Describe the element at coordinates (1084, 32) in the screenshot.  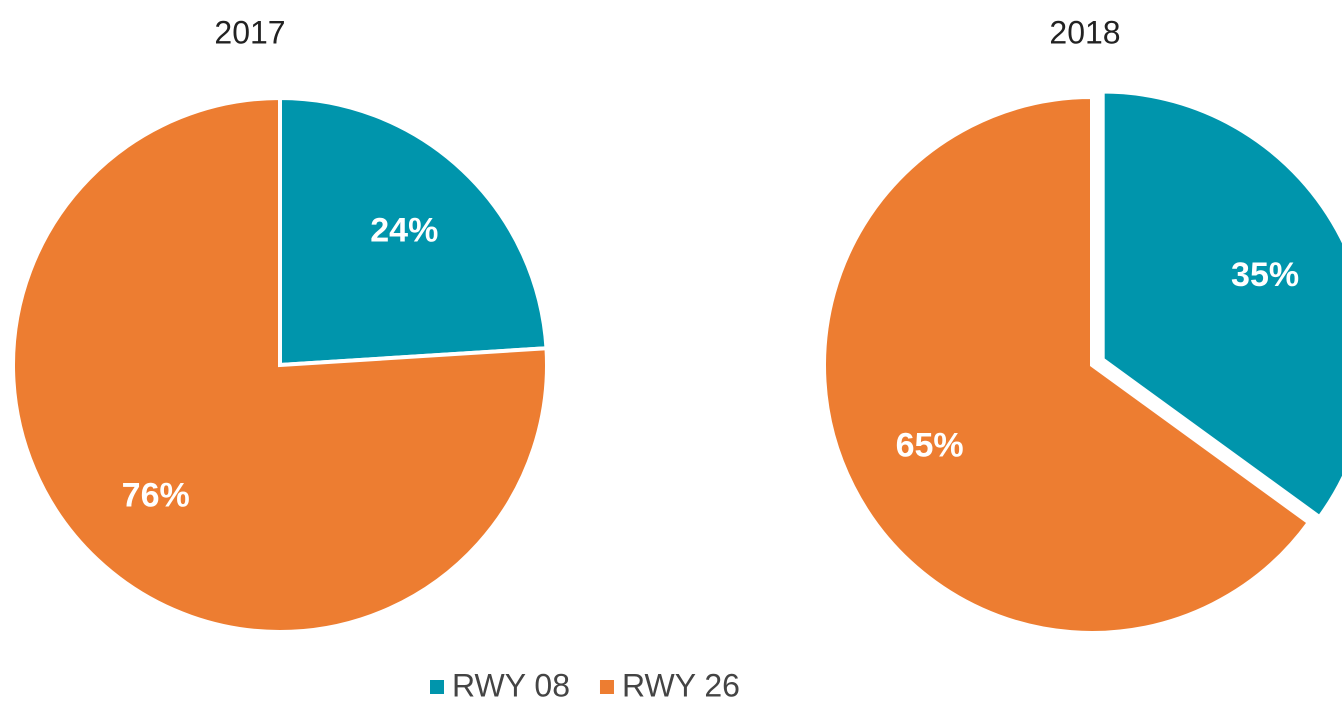
I see `chart-title: 2018` at that location.